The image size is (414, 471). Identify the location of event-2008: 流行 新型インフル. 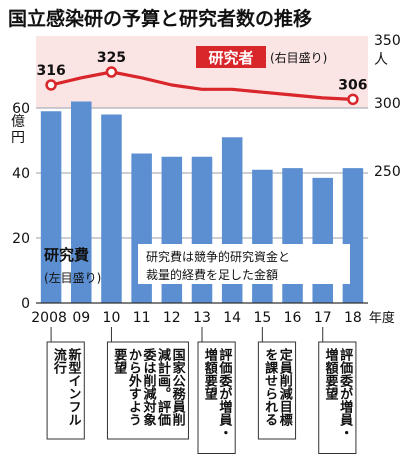
(65, 383).